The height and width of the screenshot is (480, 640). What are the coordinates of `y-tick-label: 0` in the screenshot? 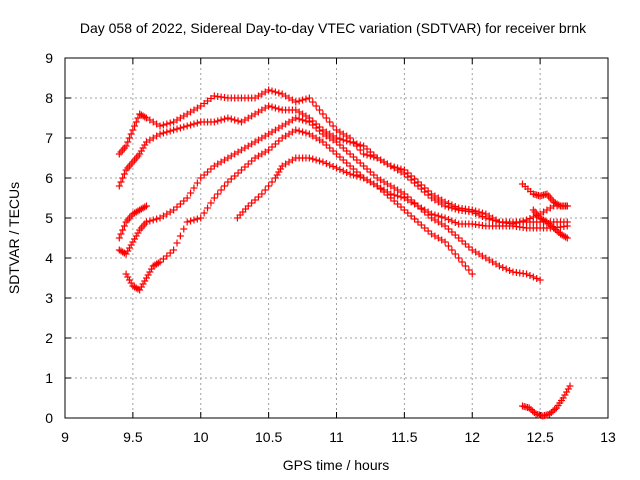 It's located at (49, 418).